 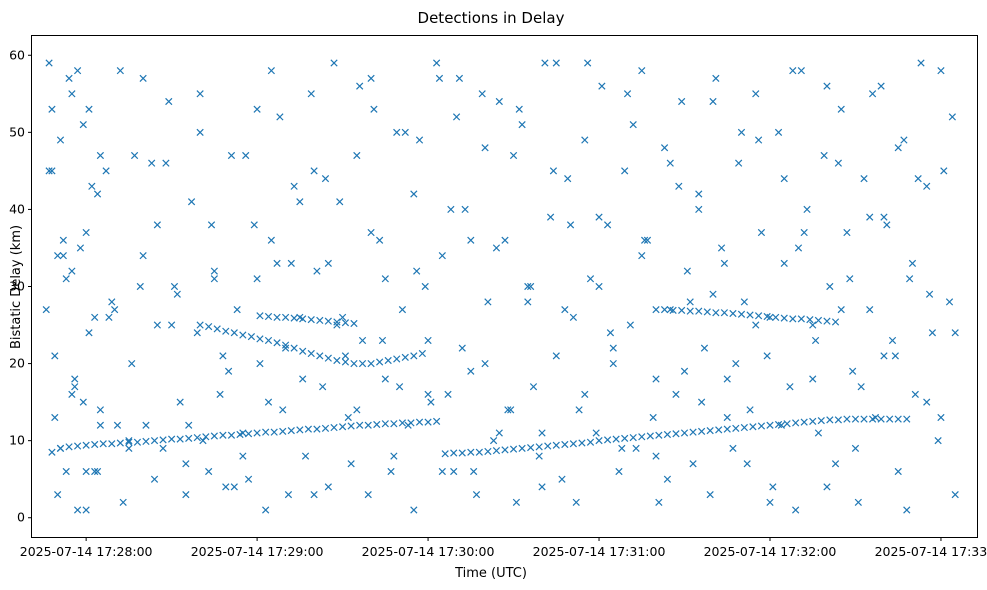 What do you see at coordinates (17, 363) in the screenshot?
I see `y-tick-label: 20` at bounding box center [17, 363].